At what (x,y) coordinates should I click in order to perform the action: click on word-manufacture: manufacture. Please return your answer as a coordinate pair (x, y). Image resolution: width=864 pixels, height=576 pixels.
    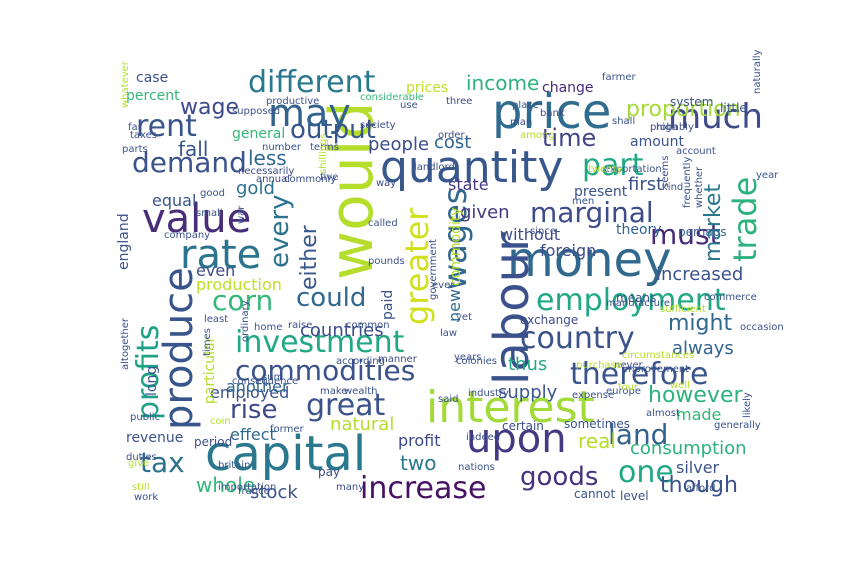
    Looking at the image, I should click on (638, 303).